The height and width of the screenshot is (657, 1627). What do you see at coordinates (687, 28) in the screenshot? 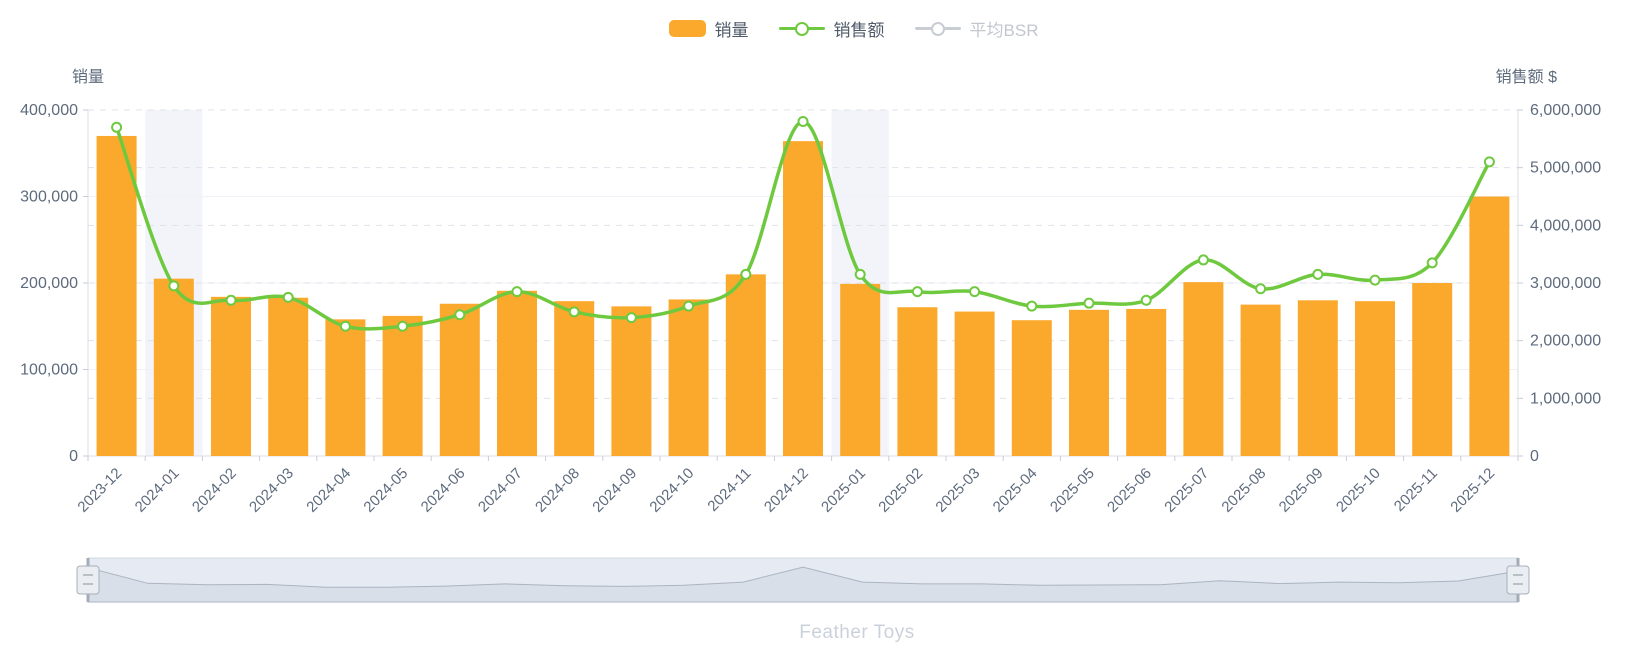
I see `legend-bar-swatch` at bounding box center [687, 28].